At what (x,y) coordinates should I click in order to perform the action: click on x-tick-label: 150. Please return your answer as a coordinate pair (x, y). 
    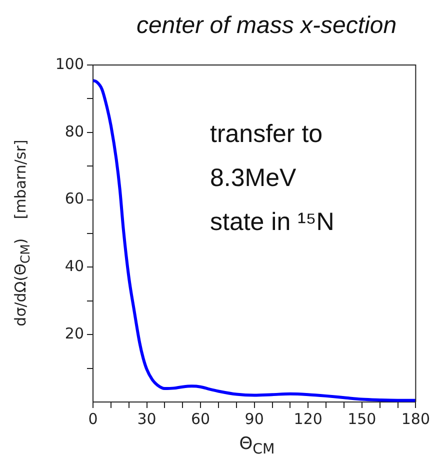
    Looking at the image, I should click on (362, 419).